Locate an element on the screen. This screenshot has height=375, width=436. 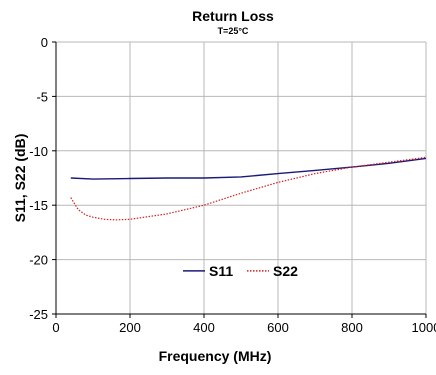
series-line-s22 is located at coordinates (248, 188).